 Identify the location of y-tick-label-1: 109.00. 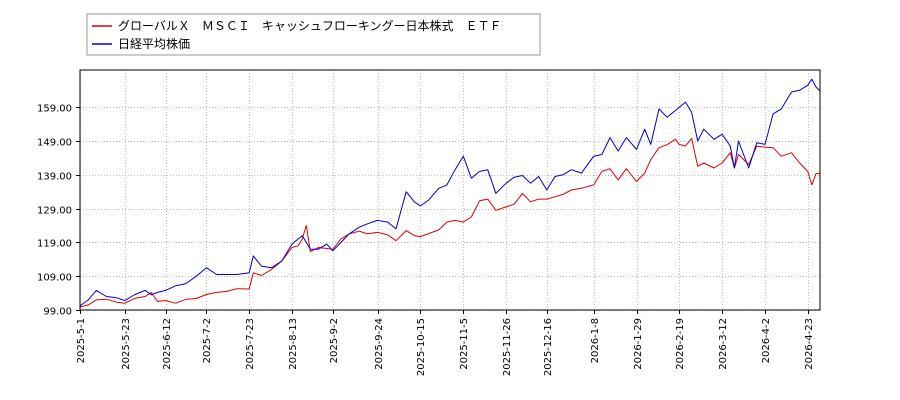
(54, 278).